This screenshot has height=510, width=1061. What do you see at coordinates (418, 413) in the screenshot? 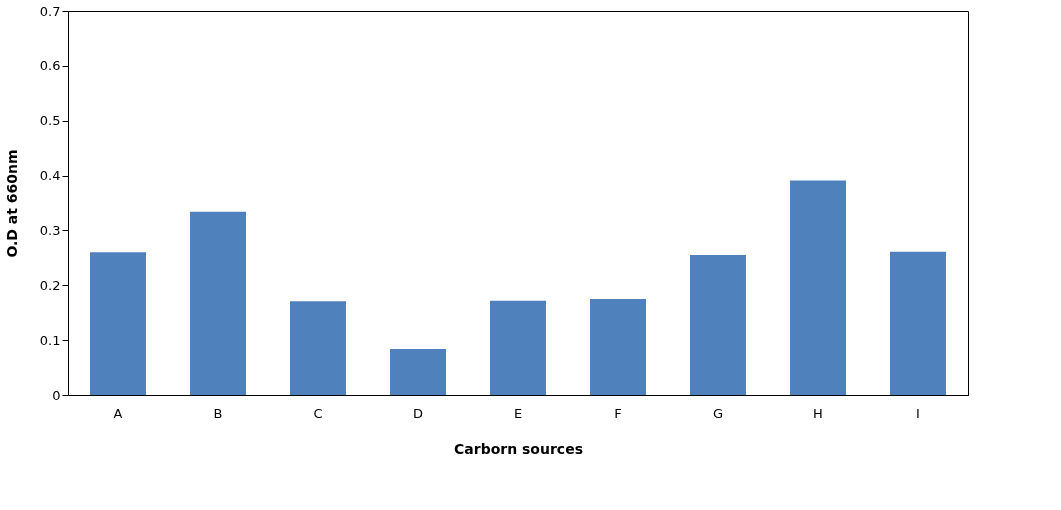
I see `x-tick-label: D` at bounding box center [418, 413].